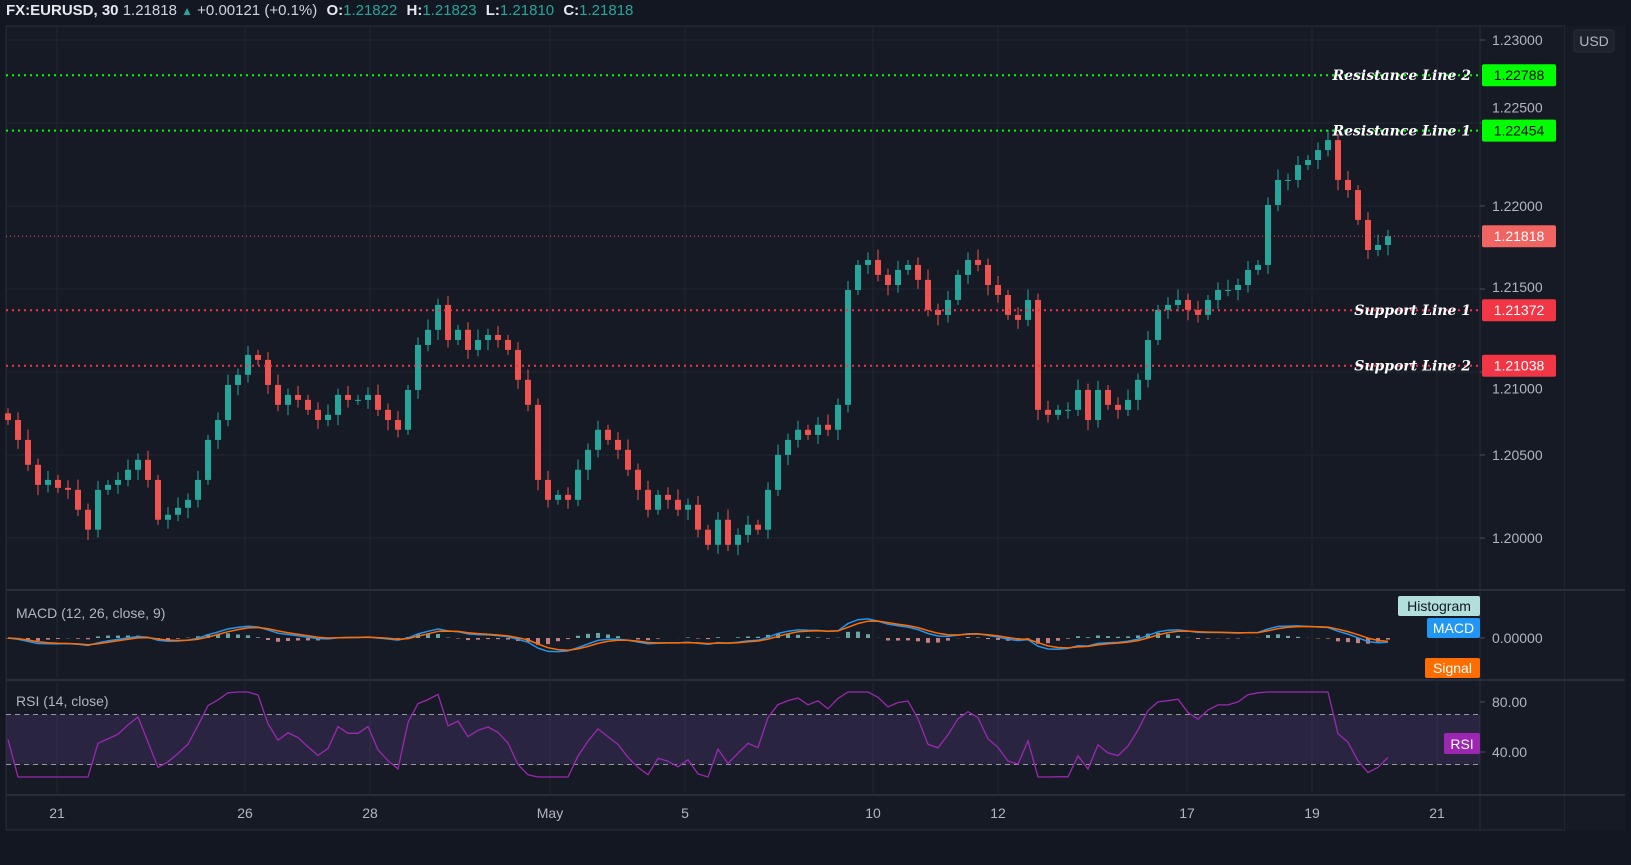 This screenshot has width=1631, height=865. What do you see at coordinates (1519, 310) in the screenshot?
I see `level-price-value: 1.21372` at bounding box center [1519, 310].